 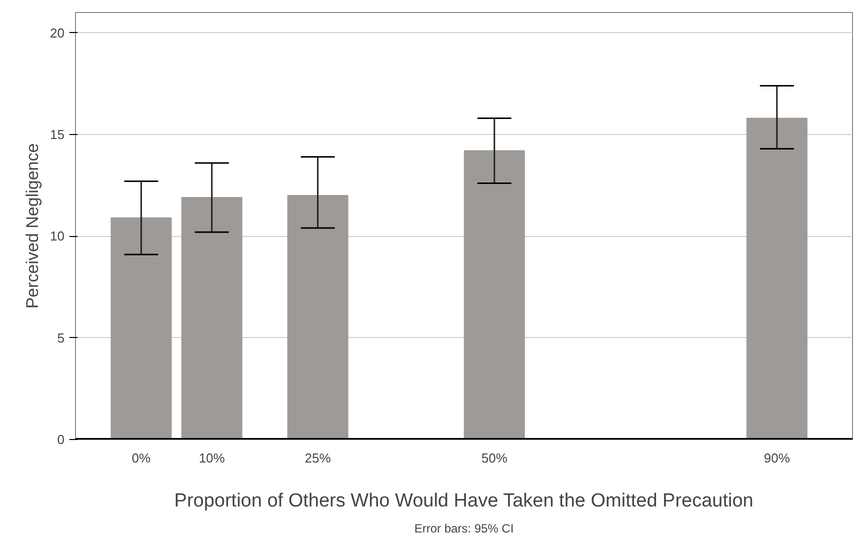 I want to click on y-tick-label: 20, so click(x=57, y=32).